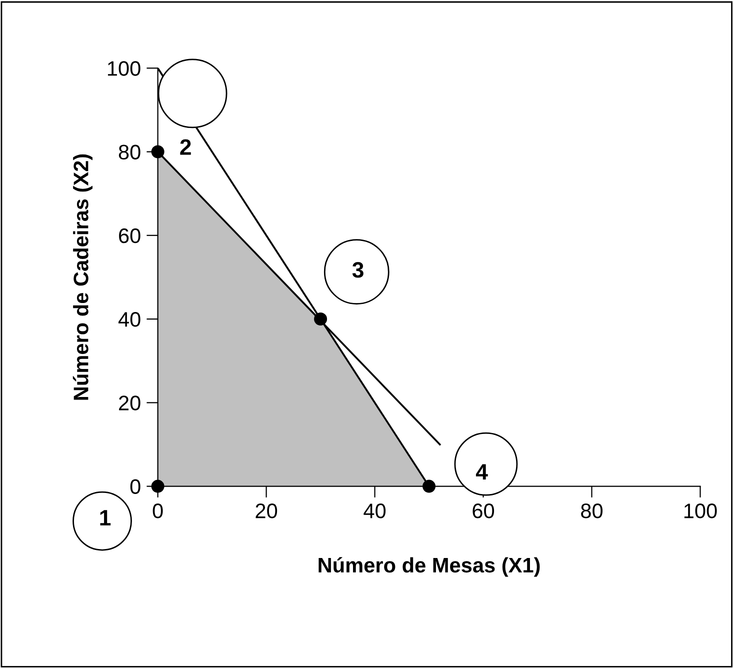 Image resolution: width=734 pixels, height=668 pixels. I want to click on x-tick-label: 80, so click(592, 511).